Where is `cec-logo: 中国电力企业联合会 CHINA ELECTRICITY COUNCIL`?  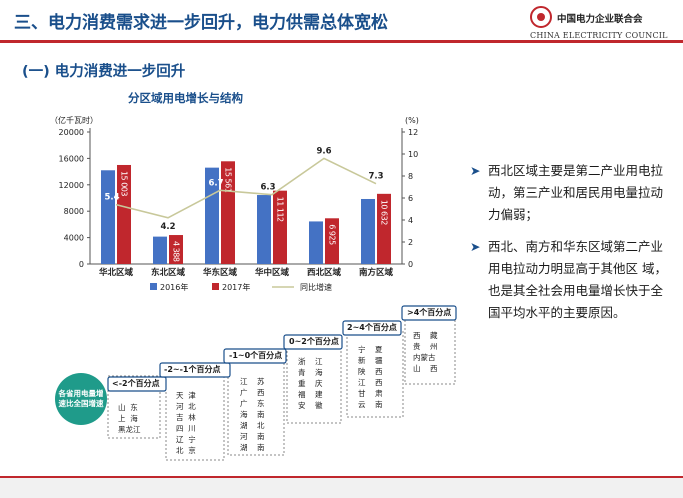 cec-logo: 中国电力企业联合会 CHINA ELECTRICITY COUNCIL is located at coordinates (605, 23).